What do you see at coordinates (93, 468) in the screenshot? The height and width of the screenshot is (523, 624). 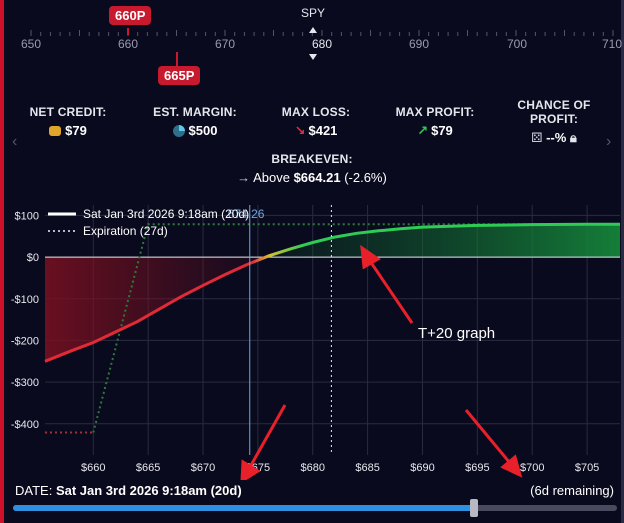 I see `x-tick-label: $660` at bounding box center [93, 468].